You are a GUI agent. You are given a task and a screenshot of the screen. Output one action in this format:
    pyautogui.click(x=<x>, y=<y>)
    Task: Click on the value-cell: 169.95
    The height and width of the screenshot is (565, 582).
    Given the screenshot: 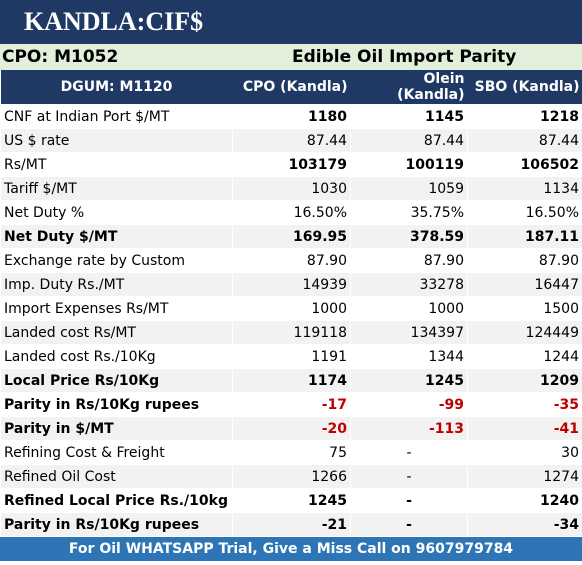 What is the action you would take?
    pyautogui.click(x=291, y=236)
    